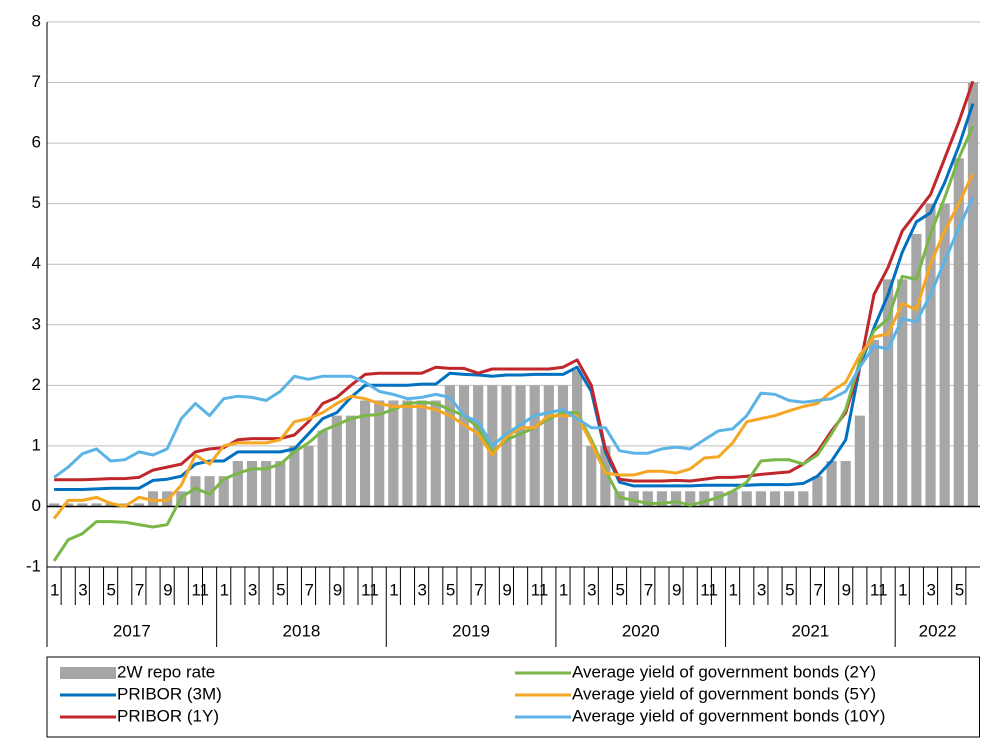 The width and height of the screenshot is (981, 738). Describe the element at coordinates (166, 671) in the screenshot. I see `legend-label: 2W repo rate` at that location.